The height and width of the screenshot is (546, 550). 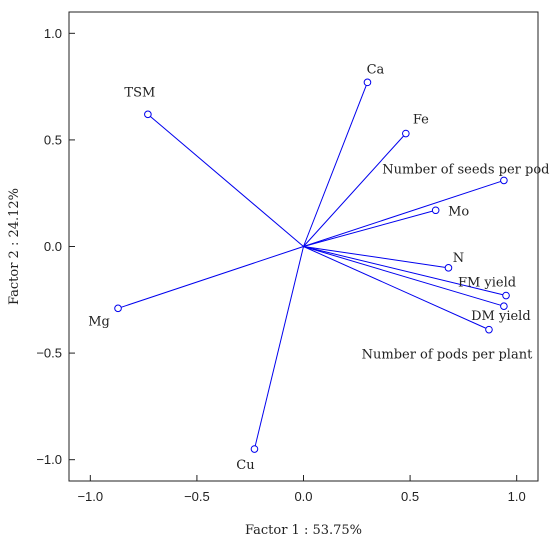 What do you see at coordinates (197, 496) in the screenshot?
I see `x-tick-label: −0.5` at bounding box center [197, 496].